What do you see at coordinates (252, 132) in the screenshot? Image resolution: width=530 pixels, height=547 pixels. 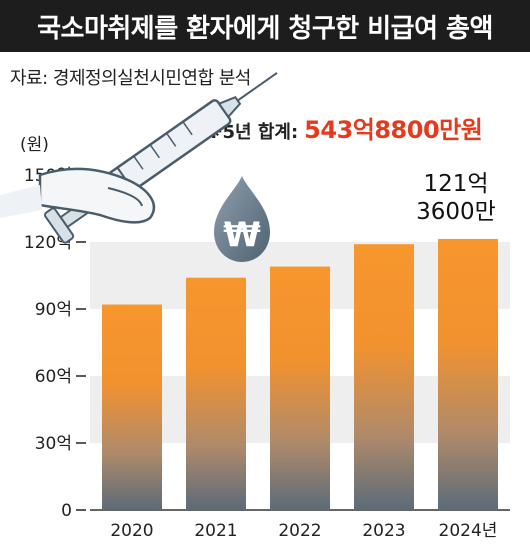 I see `total-label: ※5년 합계:` at bounding box center [252, 132].